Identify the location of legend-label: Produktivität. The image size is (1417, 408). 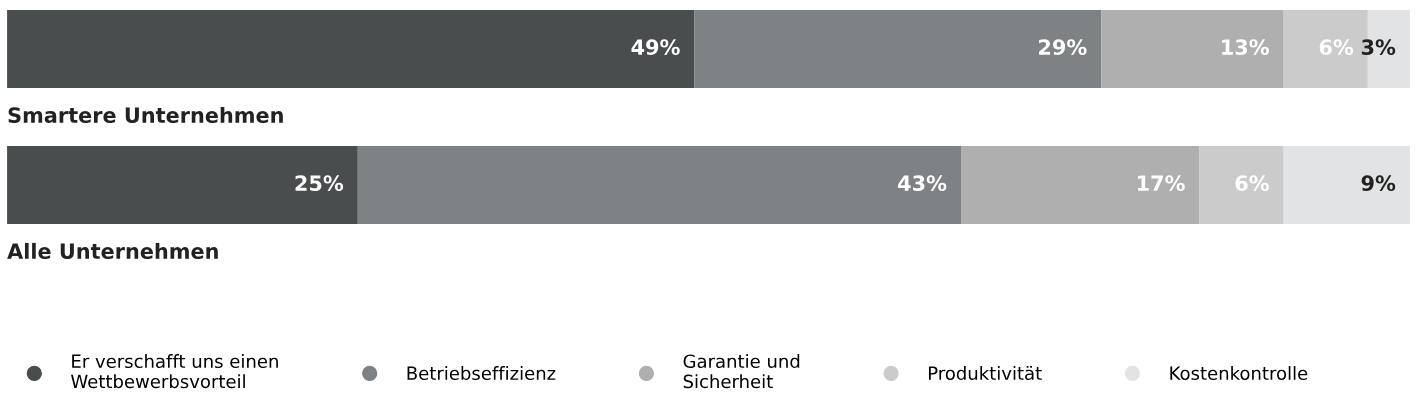
(985, 373).